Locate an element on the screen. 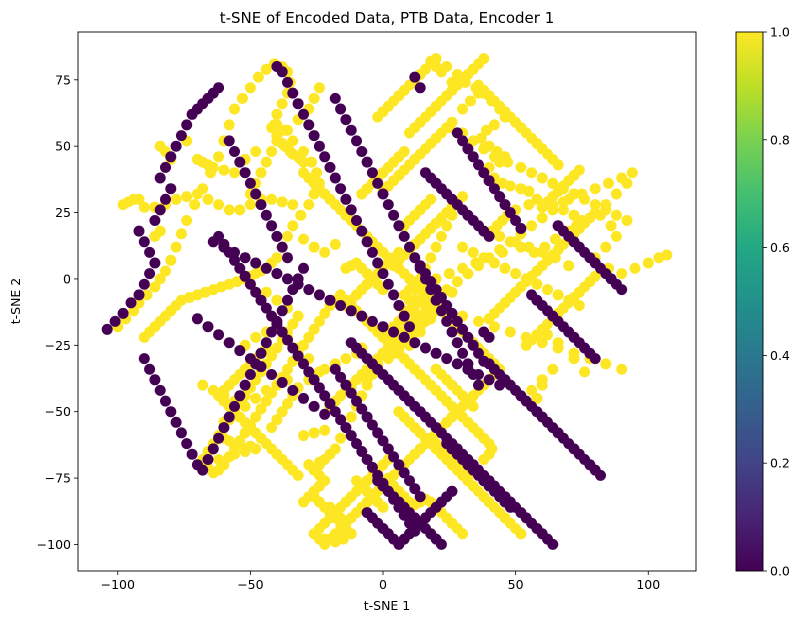 This screenshot has height=624, width=804. y-tick-label: 25 is located at coordinates (63, 212).